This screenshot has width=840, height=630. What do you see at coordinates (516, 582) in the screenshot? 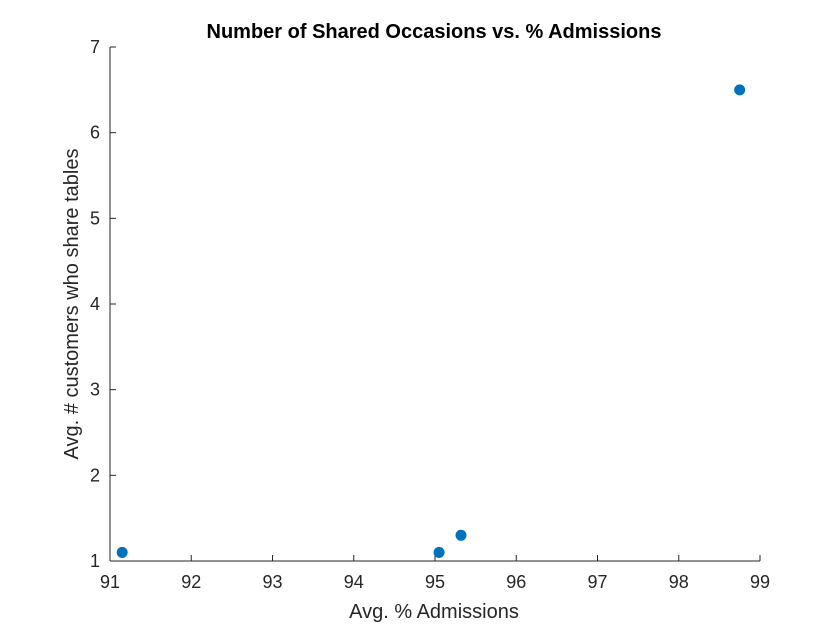
I see `x-tick-label: 96` at bounding box center [516, 582].